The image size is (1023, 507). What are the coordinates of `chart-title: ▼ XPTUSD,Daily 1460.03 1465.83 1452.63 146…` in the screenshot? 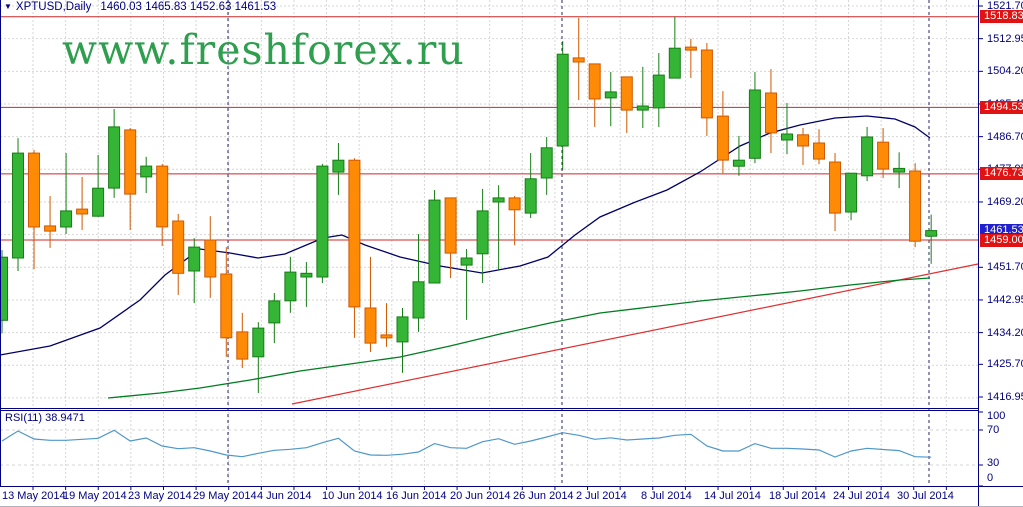 It's located at (140, 7).